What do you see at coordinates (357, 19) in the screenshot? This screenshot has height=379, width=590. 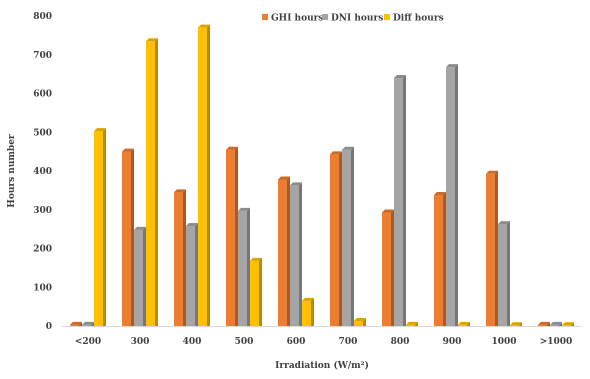 I see `legend-label: DNI hours` at bounding box center [357, 19].